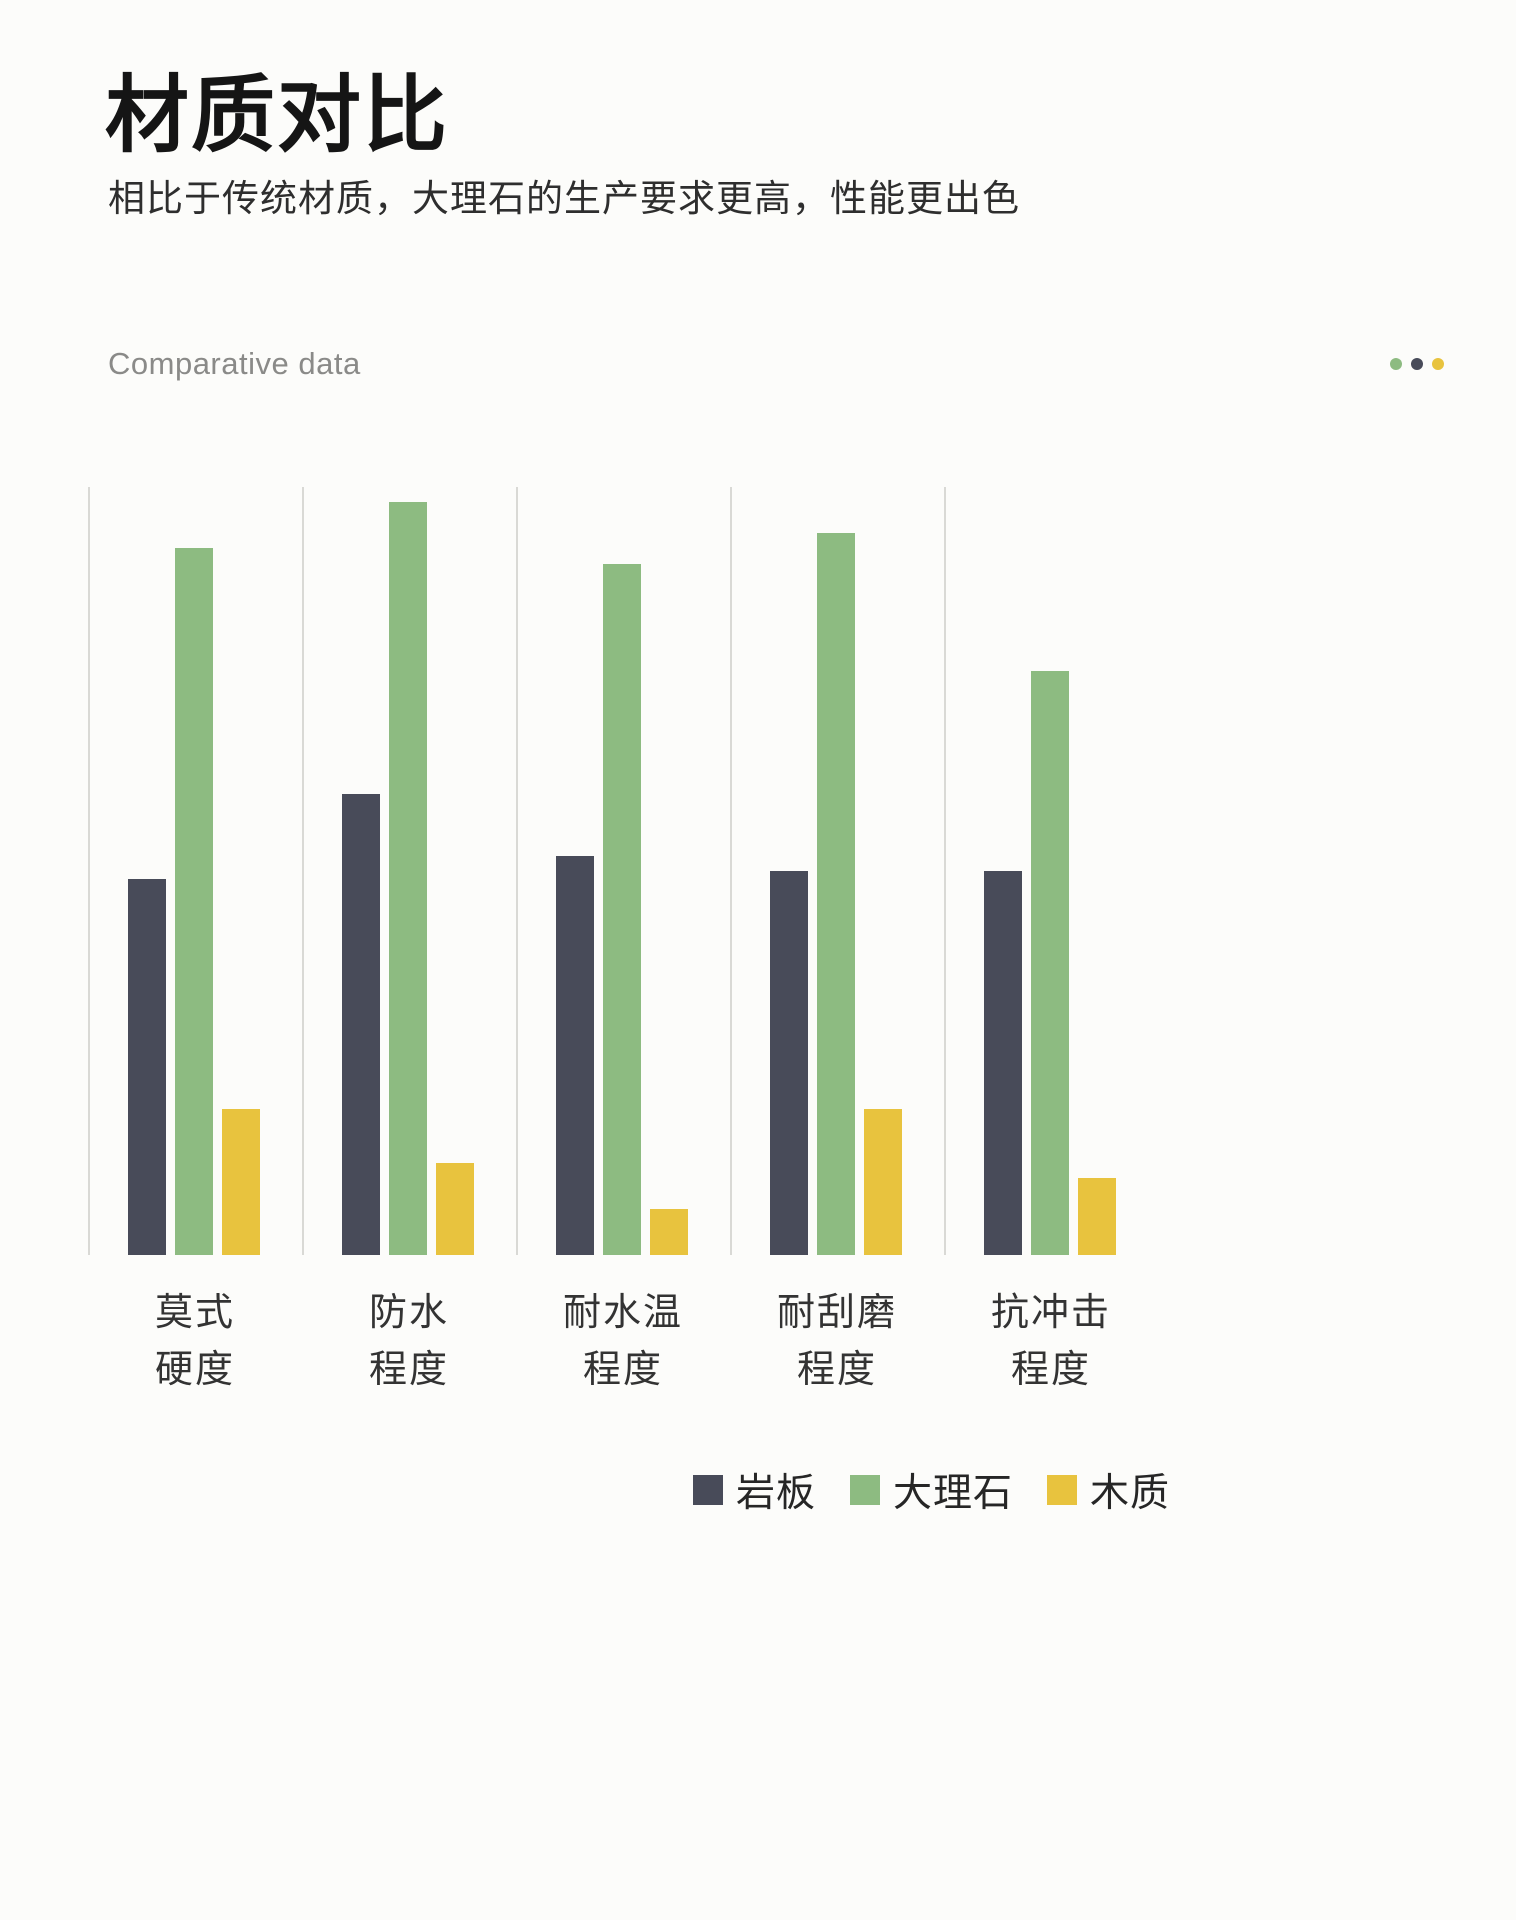 This screenshot has width=1516, height=1920. I want to click on page-title: 材质对比, so click(277, 115).